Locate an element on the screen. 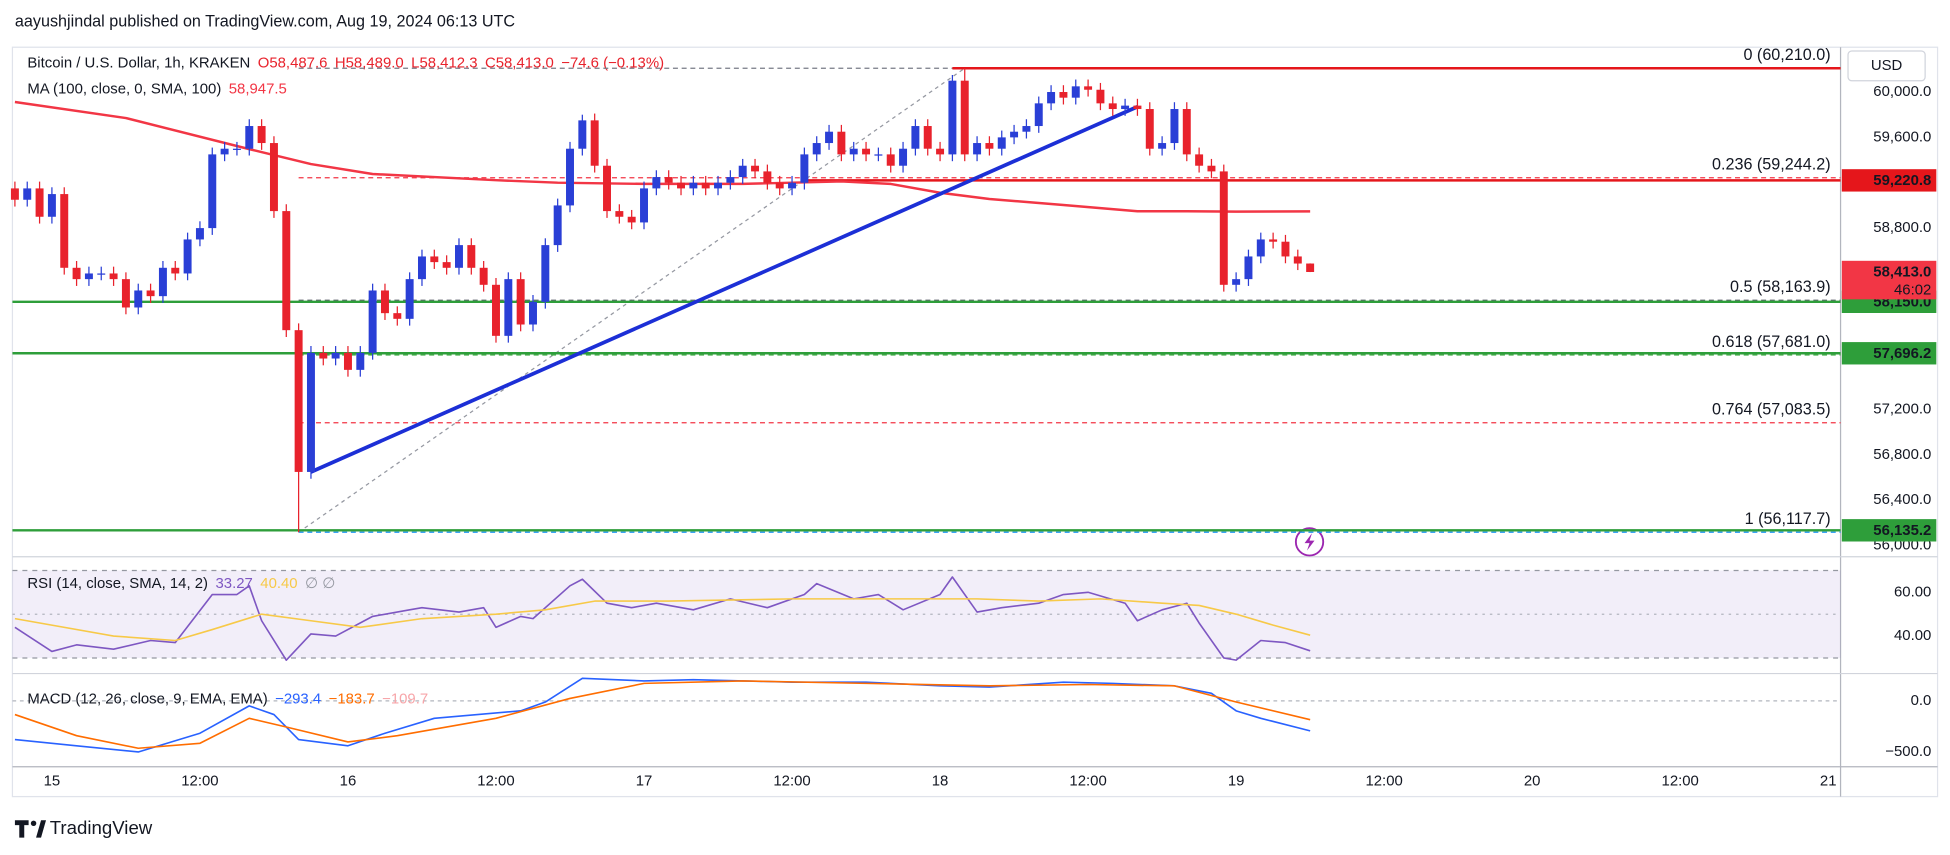  legend-item: L58,412.3 is located at coordinates (444, 63).